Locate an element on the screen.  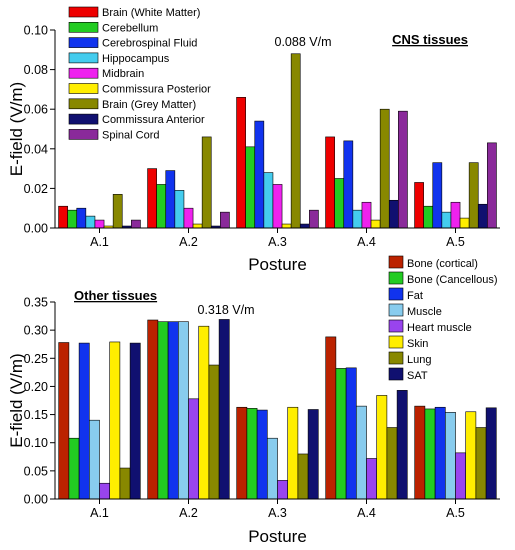
legend-label: Brain (Grey Matter) is located at coordinates (149, 105).